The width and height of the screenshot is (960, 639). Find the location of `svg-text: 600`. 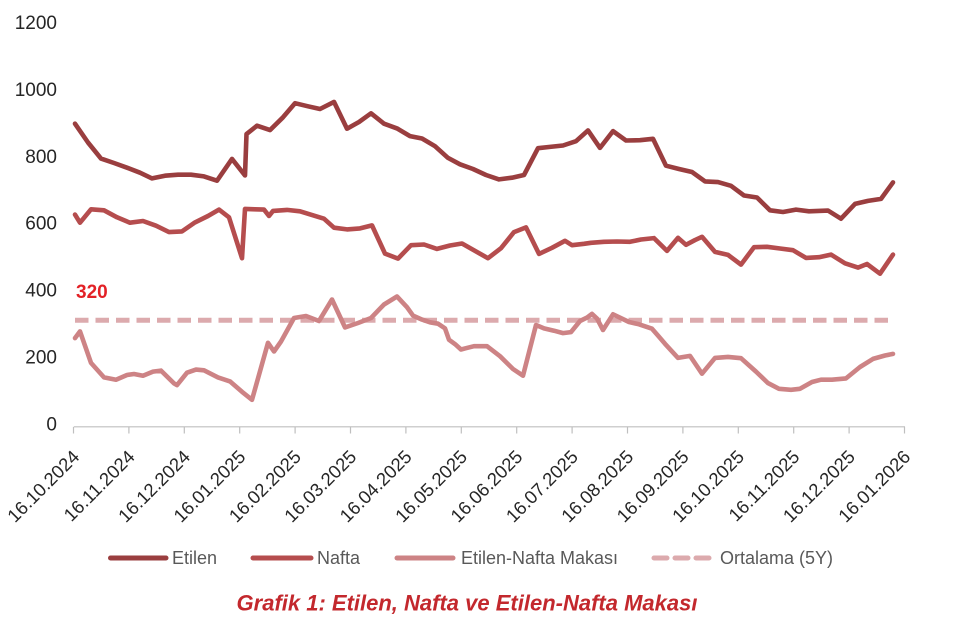

svg-text: 600 is located at coordinates (41, 224).